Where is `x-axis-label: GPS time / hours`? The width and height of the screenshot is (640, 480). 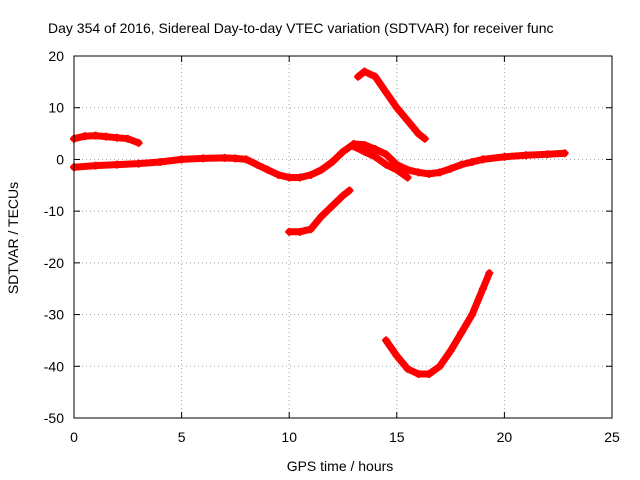
x-axis-label: GPS time / hours is located at coordinates (340, 466).